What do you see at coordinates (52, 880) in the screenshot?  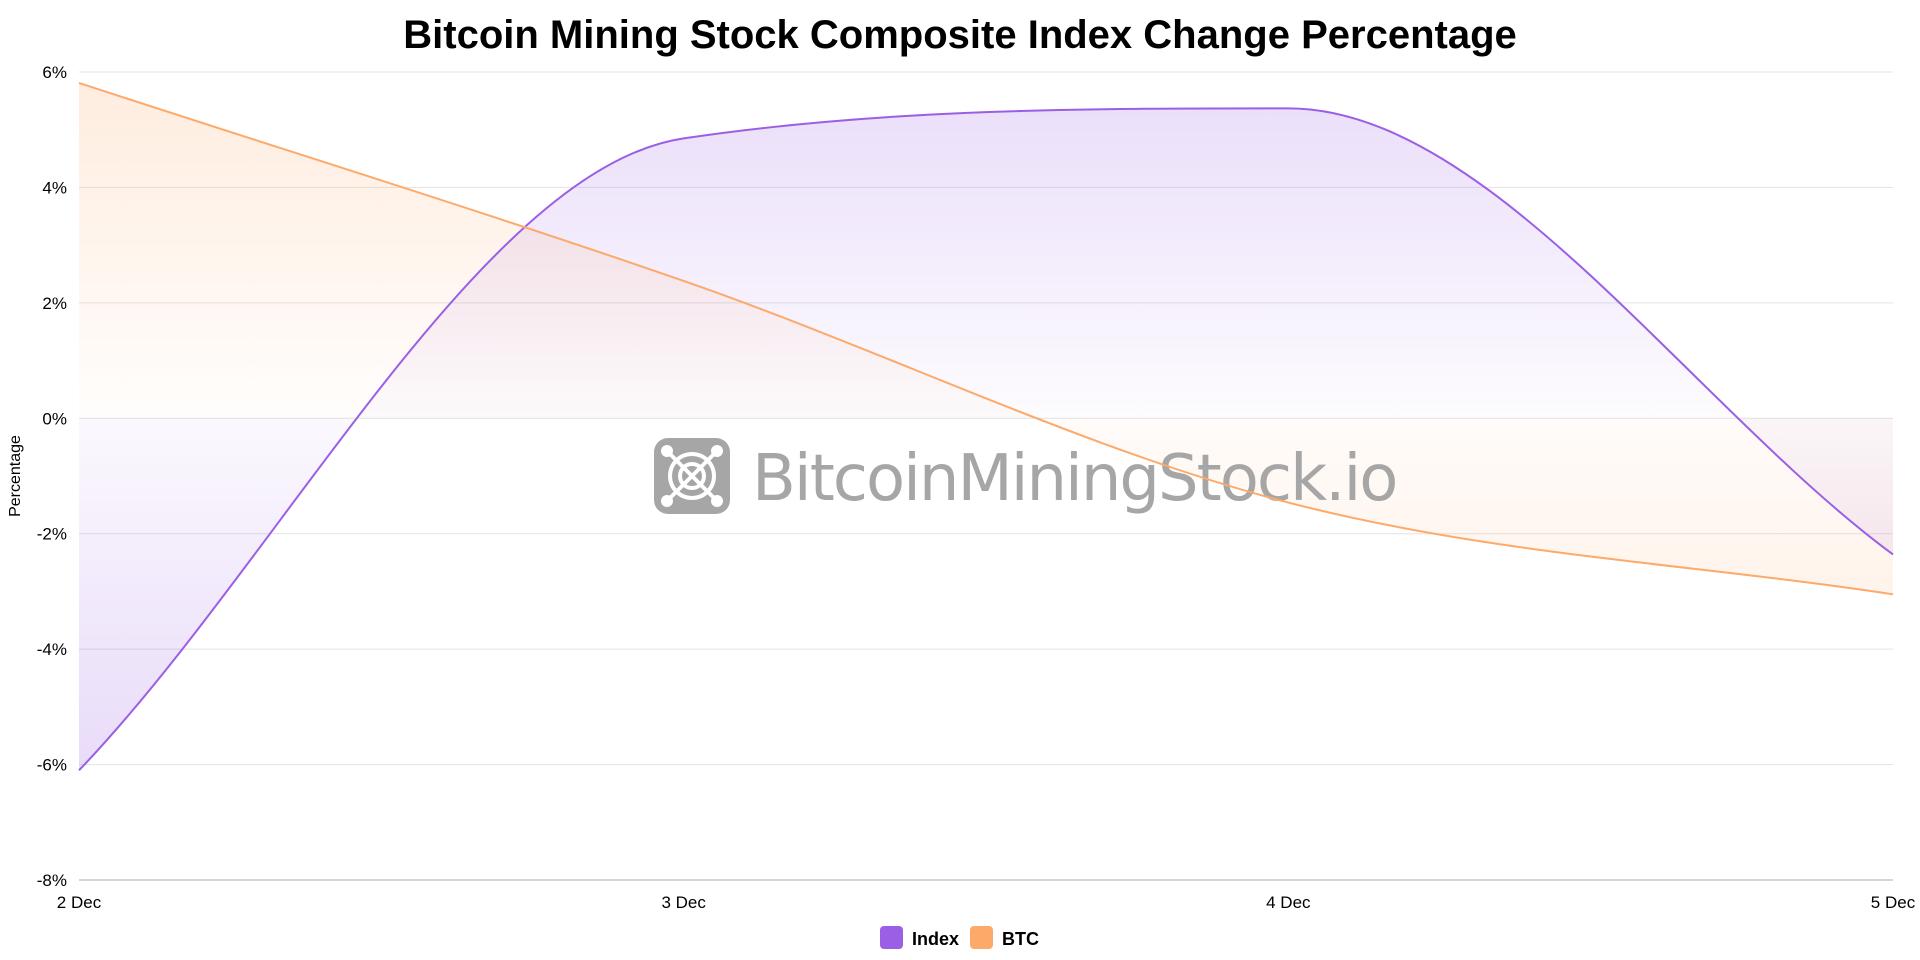 I see `y-tick-label: -8%` at bounding box center [52, 880].